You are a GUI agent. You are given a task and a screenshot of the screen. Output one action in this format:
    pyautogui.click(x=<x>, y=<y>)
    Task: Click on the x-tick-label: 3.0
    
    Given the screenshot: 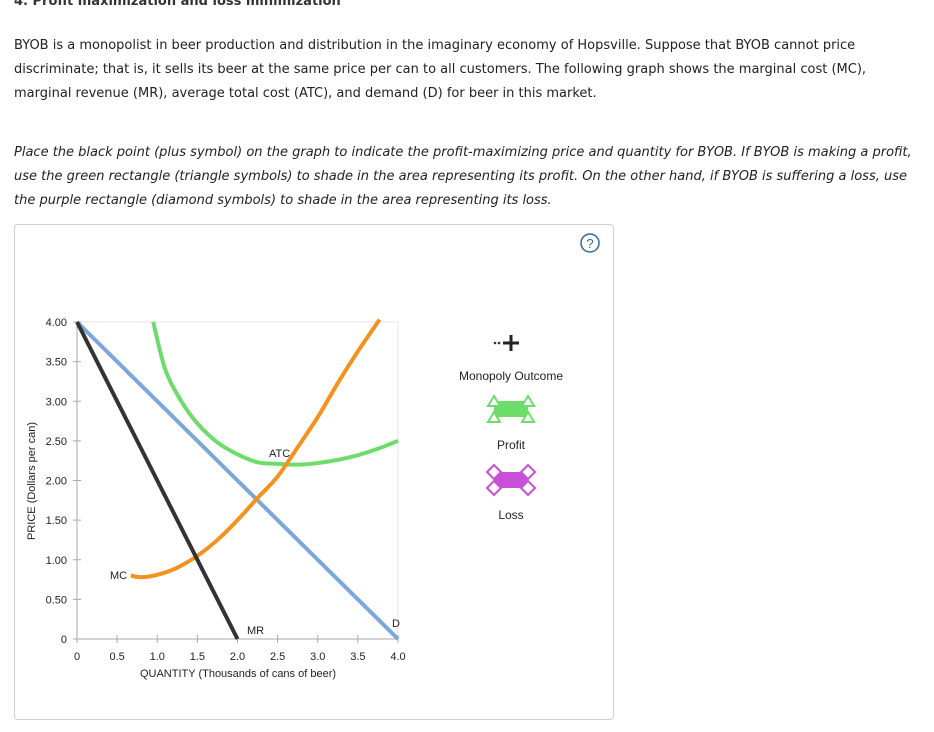 What is the action you would take?
    pyautogui.click(x=317, y=657)
    